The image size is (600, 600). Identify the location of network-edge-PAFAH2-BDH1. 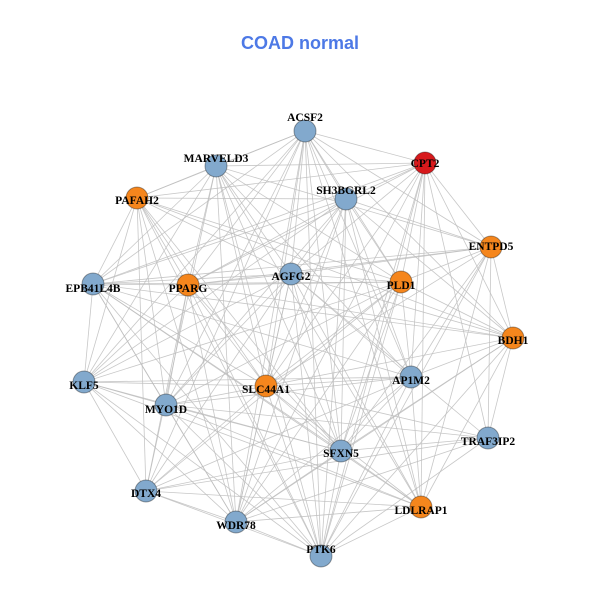
(325, 268).